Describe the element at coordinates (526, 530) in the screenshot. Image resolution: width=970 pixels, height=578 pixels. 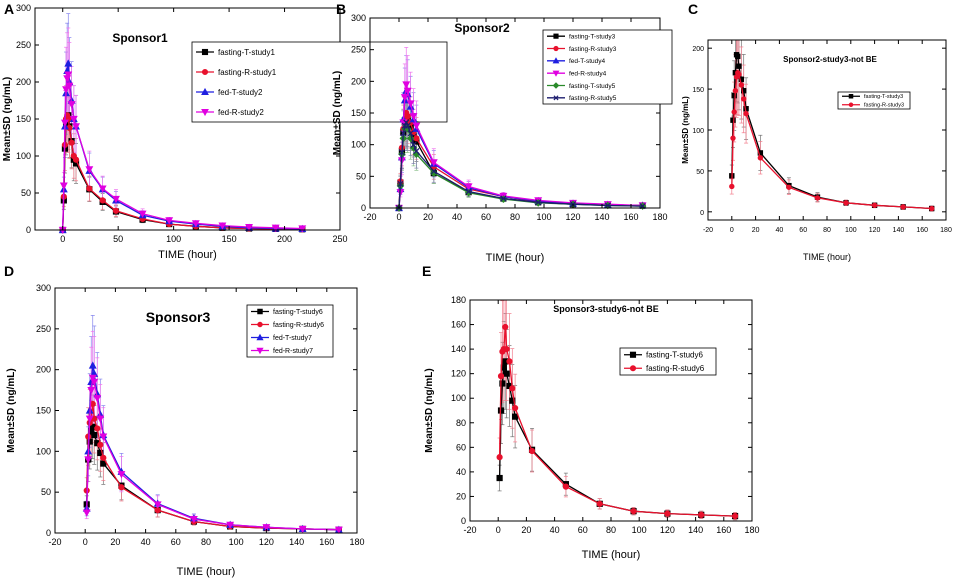
I see `x-tick-label: 20` at that location.